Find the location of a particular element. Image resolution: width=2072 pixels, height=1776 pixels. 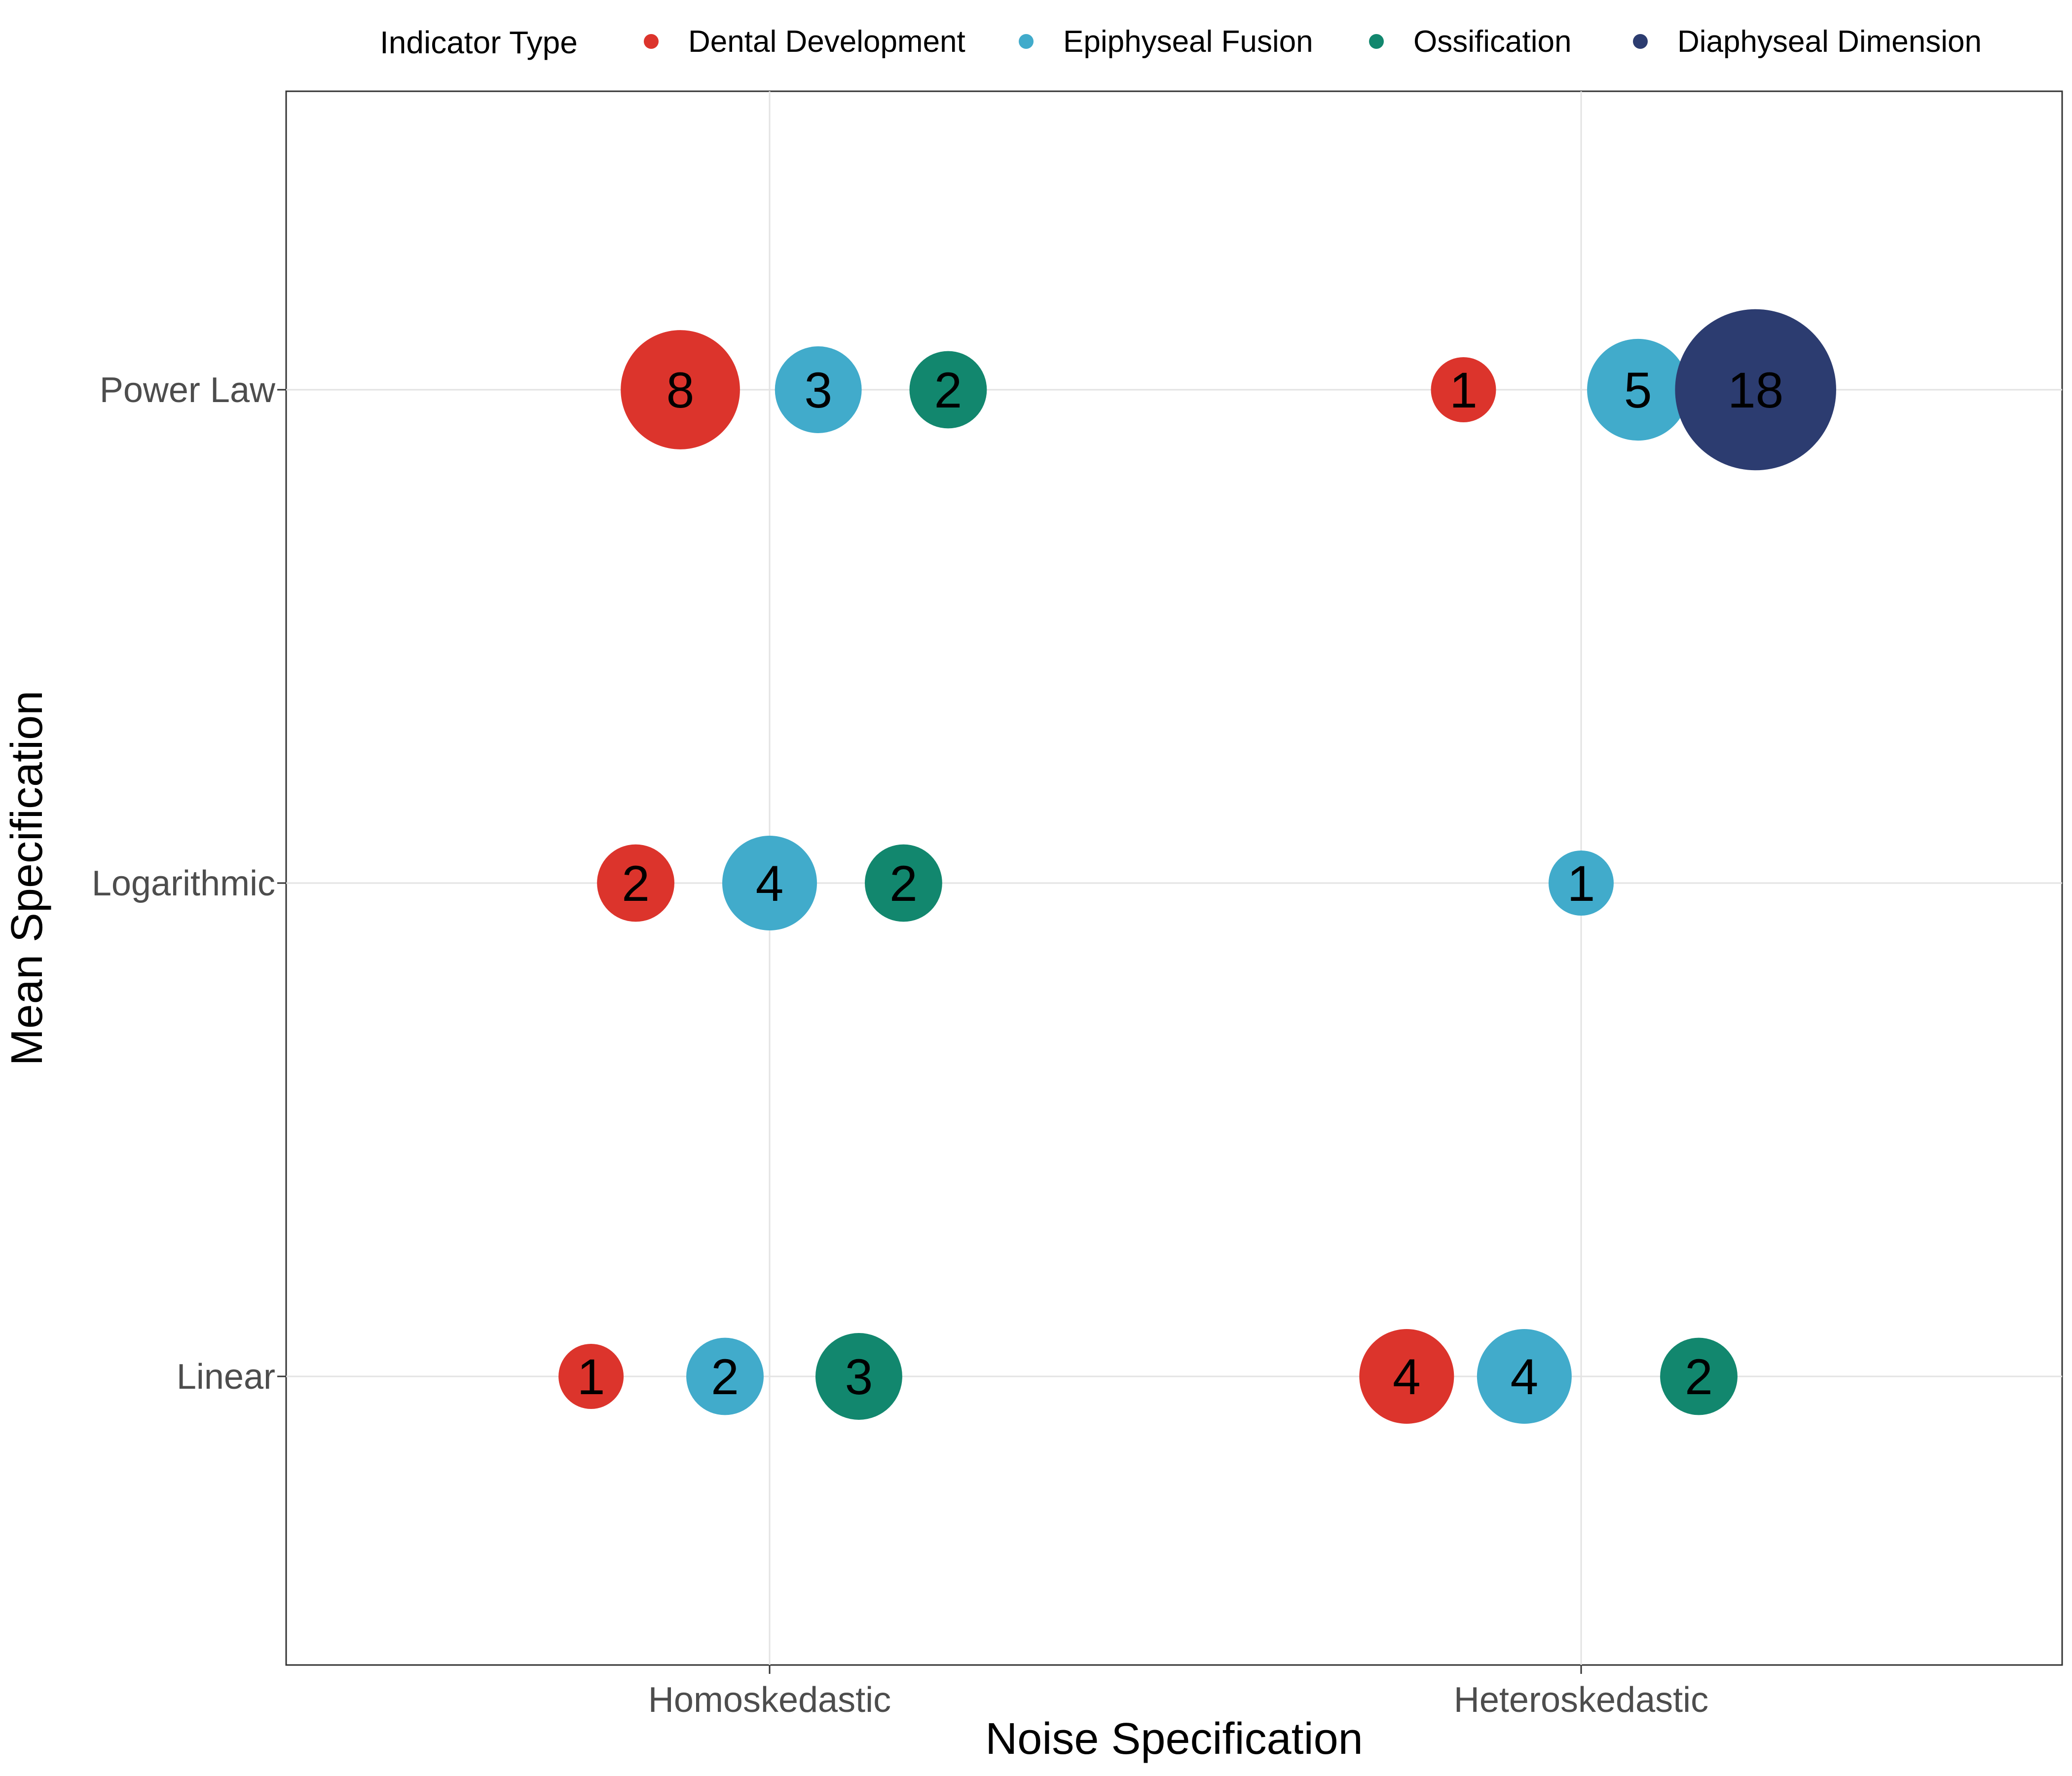

y-tick-label: Linear is located at coordinates (226, 1377).